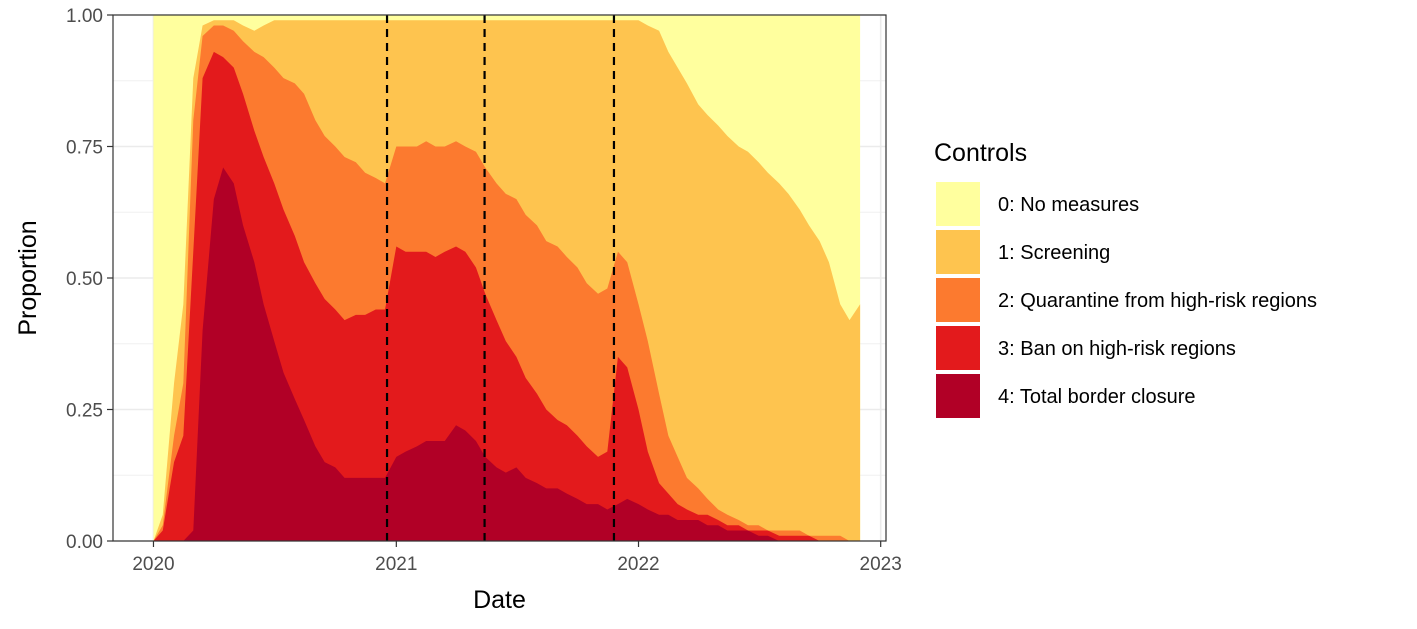 Image resolution: width=1417 pixels, height=629 pixels. I want to click on x-tick-label: 2021, so click(396, 564).